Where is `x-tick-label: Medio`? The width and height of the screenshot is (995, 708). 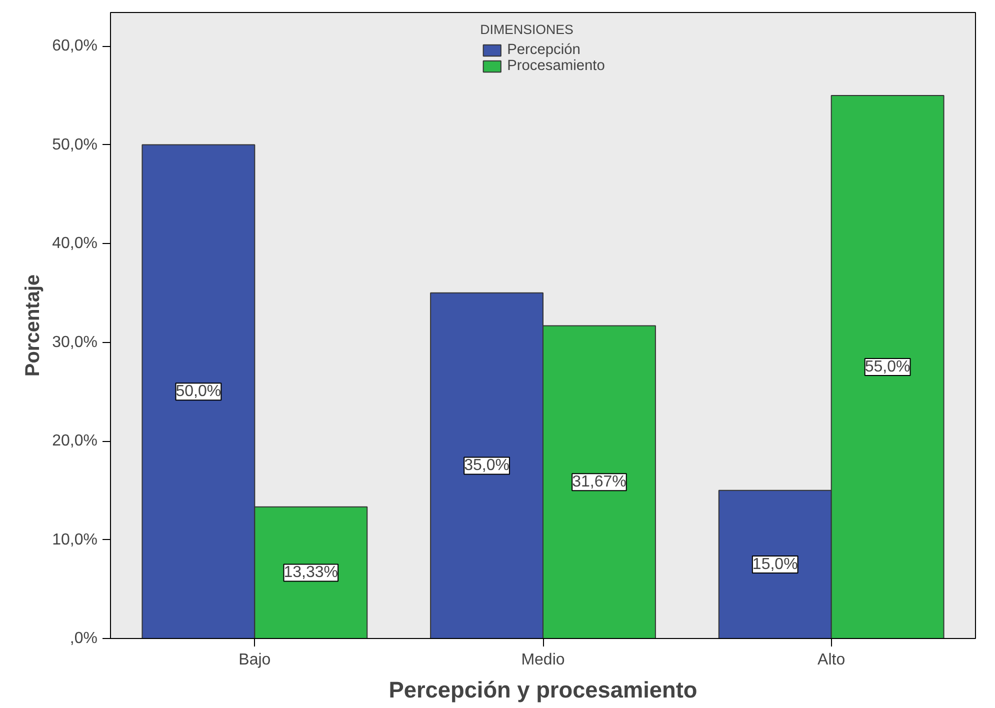 x-tick-label: Medio is located at coordinates (543, 660).